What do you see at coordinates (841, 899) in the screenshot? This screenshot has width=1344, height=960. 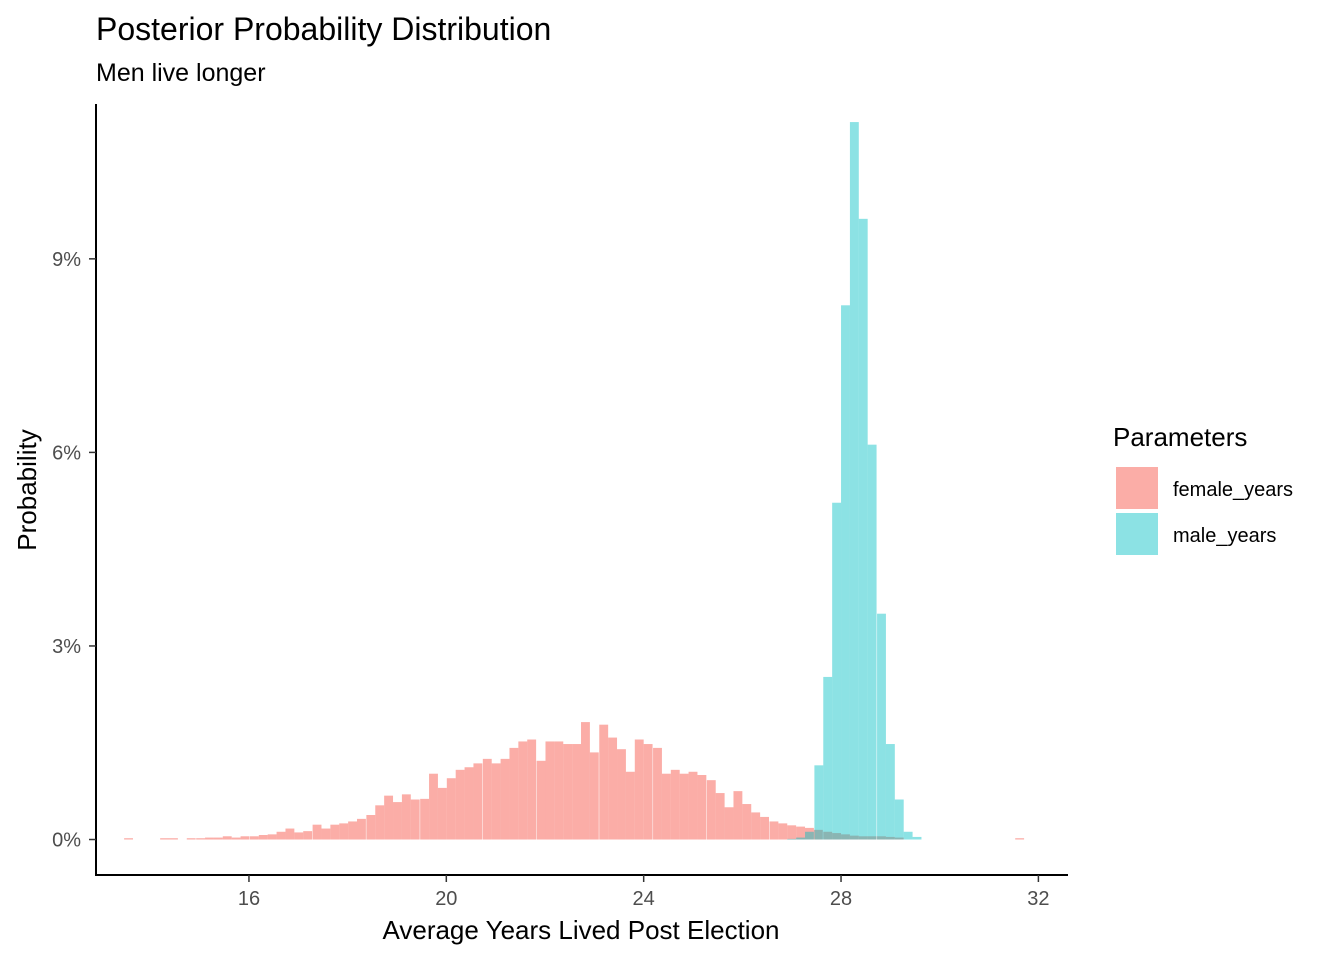 I see `x-tick-label: 28` at bounding box center [841, 899].